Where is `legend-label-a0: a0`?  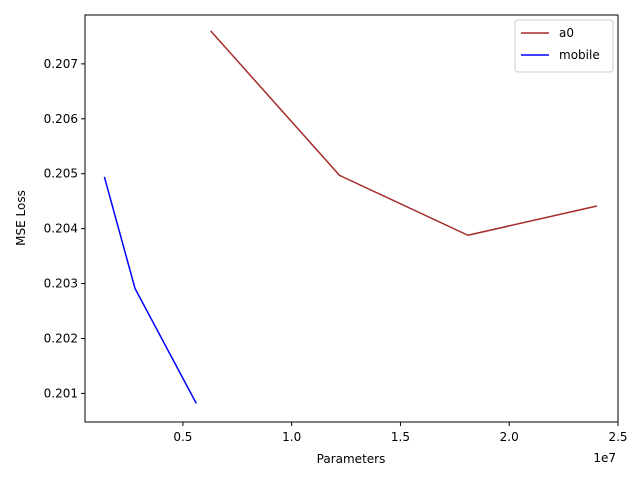
legend-label-a0: a0 is located at coordinates (566, 33).